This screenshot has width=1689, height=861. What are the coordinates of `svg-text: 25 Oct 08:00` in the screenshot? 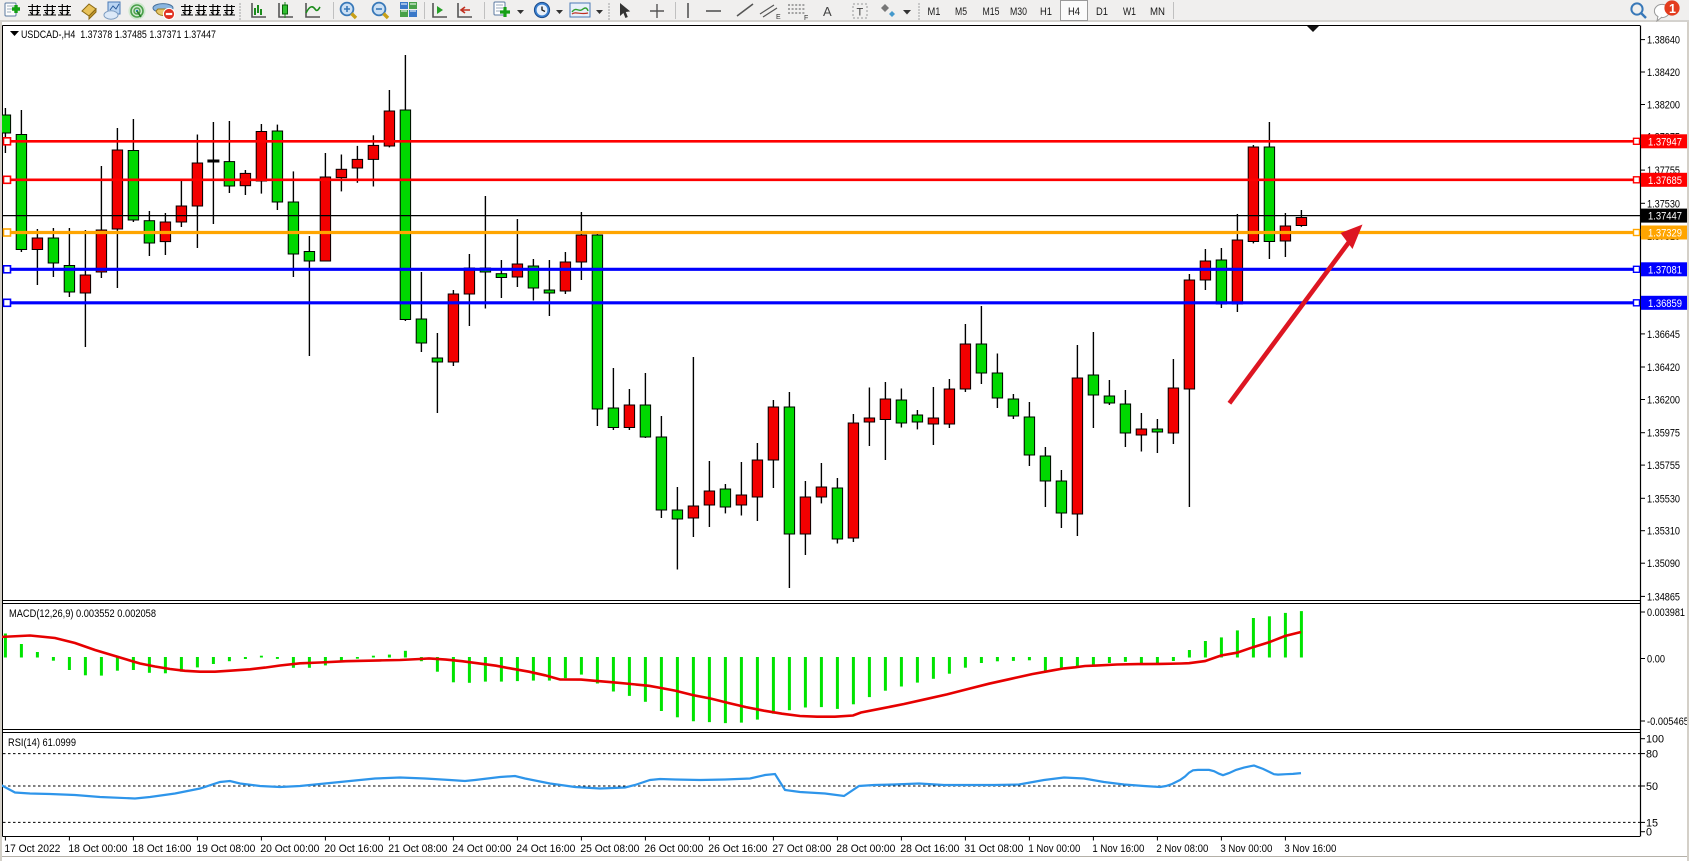 It's located at (609, 849).